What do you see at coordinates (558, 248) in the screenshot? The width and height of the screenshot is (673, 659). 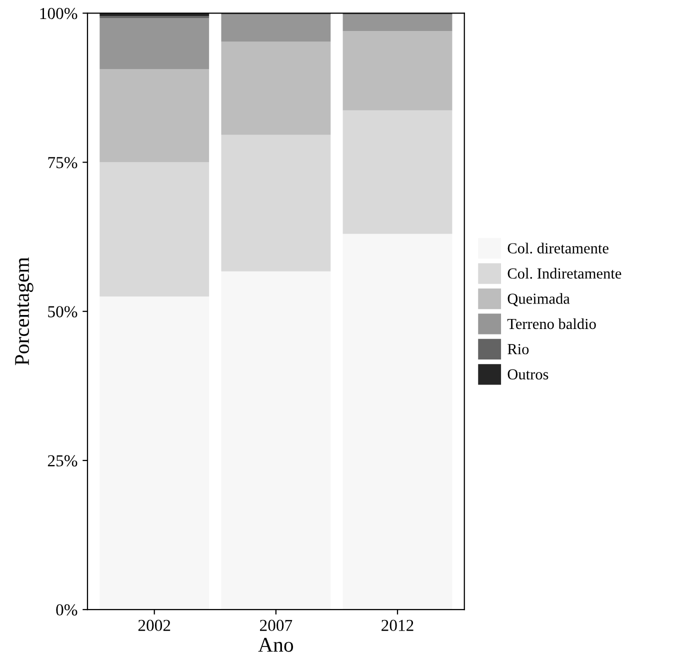 I see `legend-label: Col. diretamente` at bounding box center [558, 248].